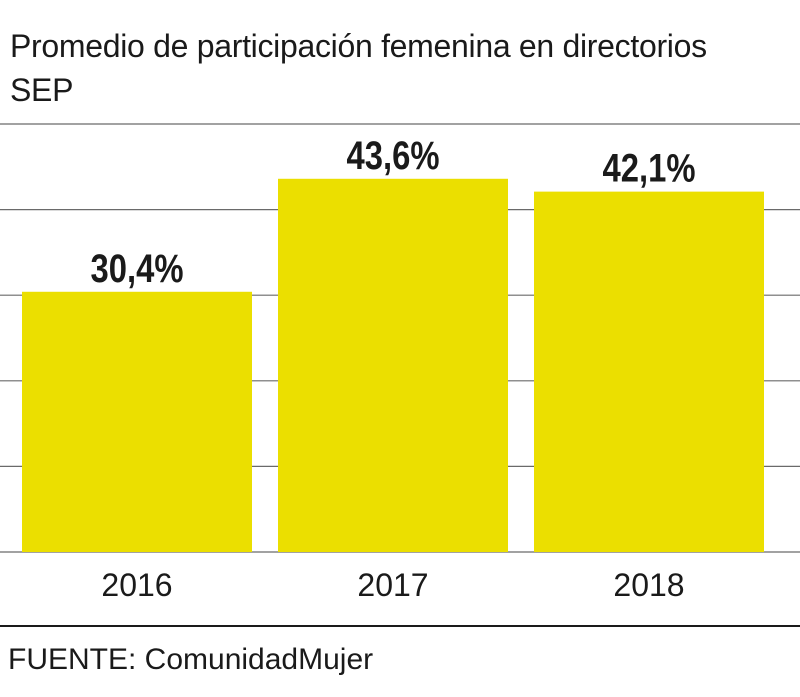 The image size is (800, 697). Describe the element at coordinates (136, 585) in the screenshot. I see `x-tick-label: 2016` at that location.